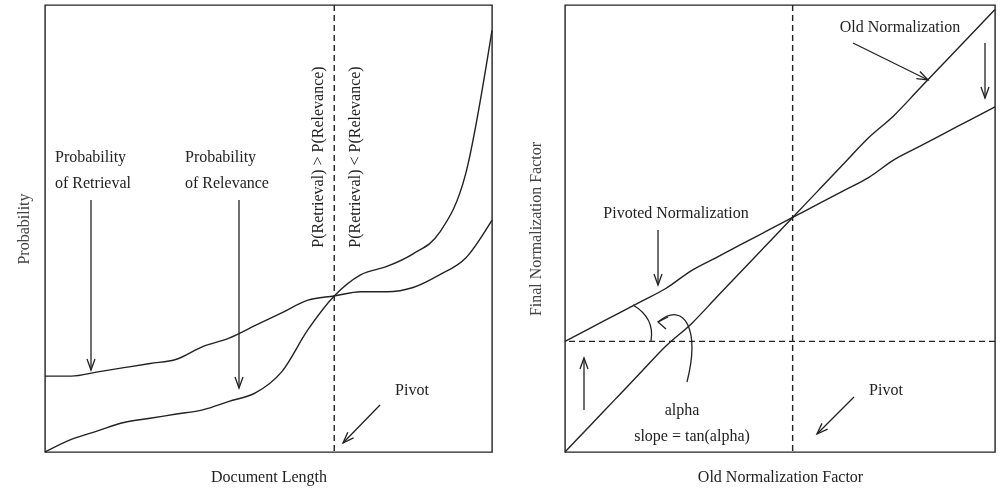 The image size is (1003, 495). I want to click on annotation: P(Retrieval) < P(Relevance), so click(355, 157).